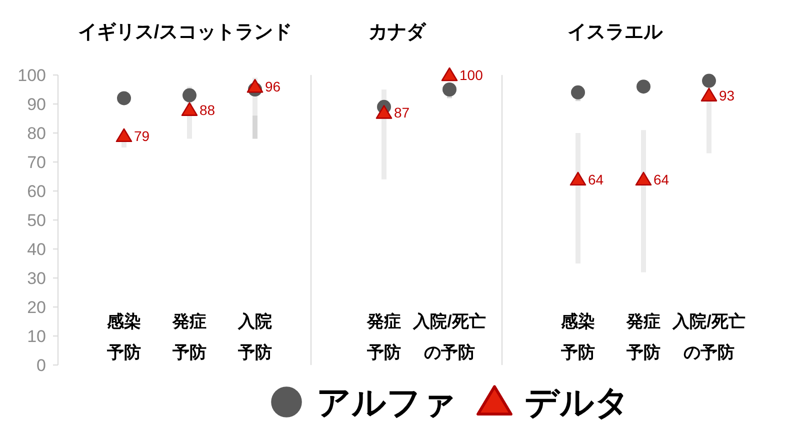  What do you see at coordinates (36, 249) in the screenshot?
I see `y-tick-label: 40` at bounding box center [36, 249].